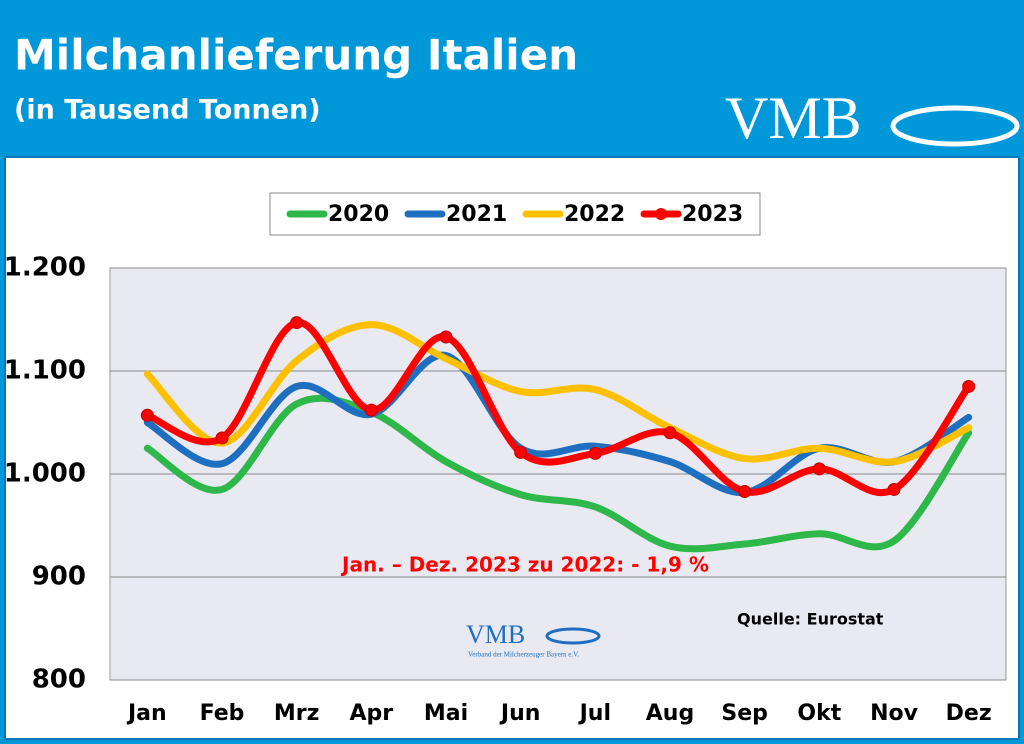 This screenshot has width=1024, height=744. Describe the element at coordinates (594, 713) in the screenshot. I see `x-tick-label: Jul` at that location.